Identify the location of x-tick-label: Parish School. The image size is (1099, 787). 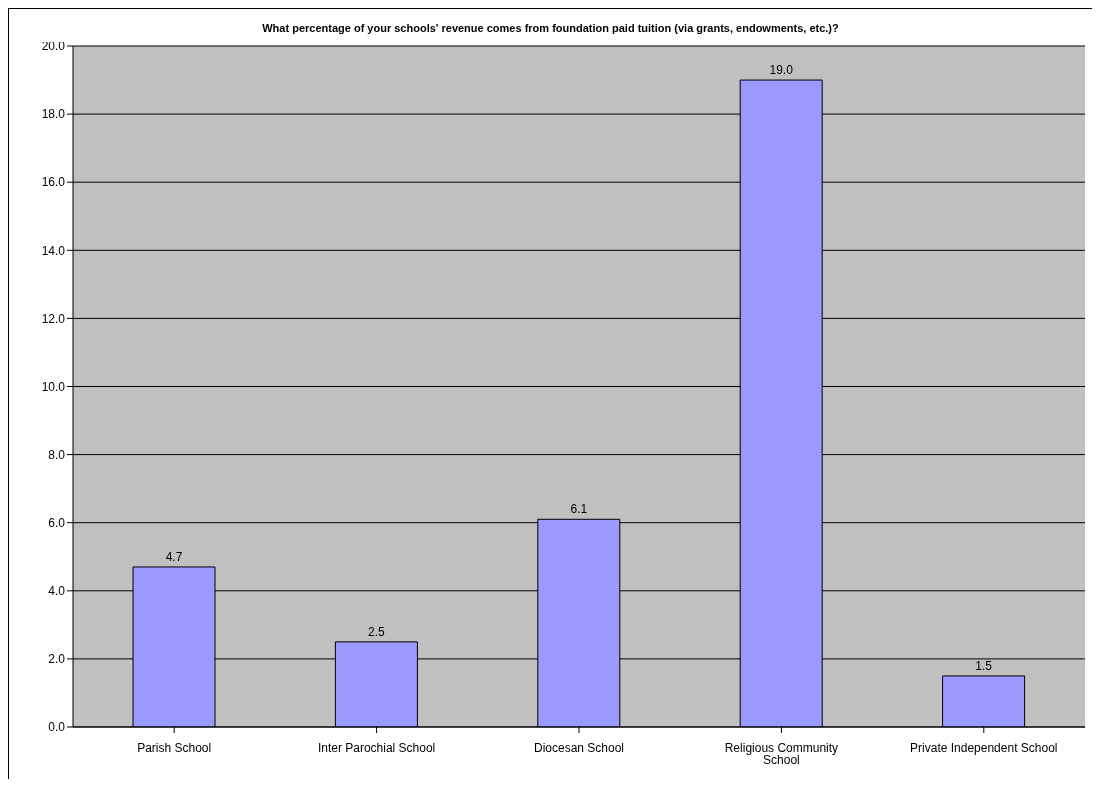
(174, 747).